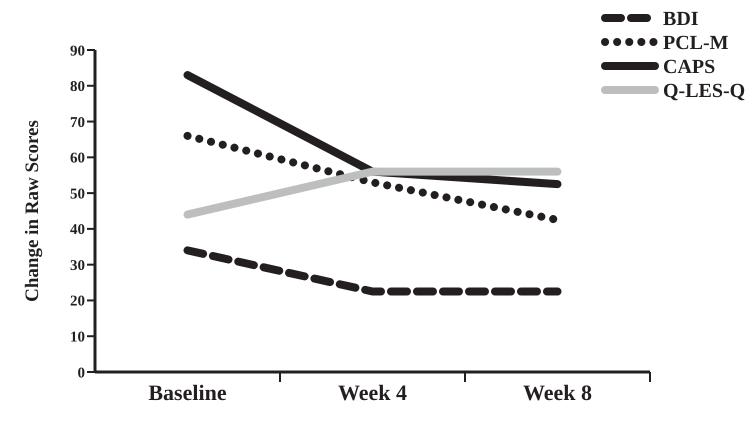 Image resolution: width=755 pixels, height=428 pixels. What do you see at coordinates (557, 392) in the screenshot?
I see `x-tick-label: Week 8` at bounding box center [557, 392].